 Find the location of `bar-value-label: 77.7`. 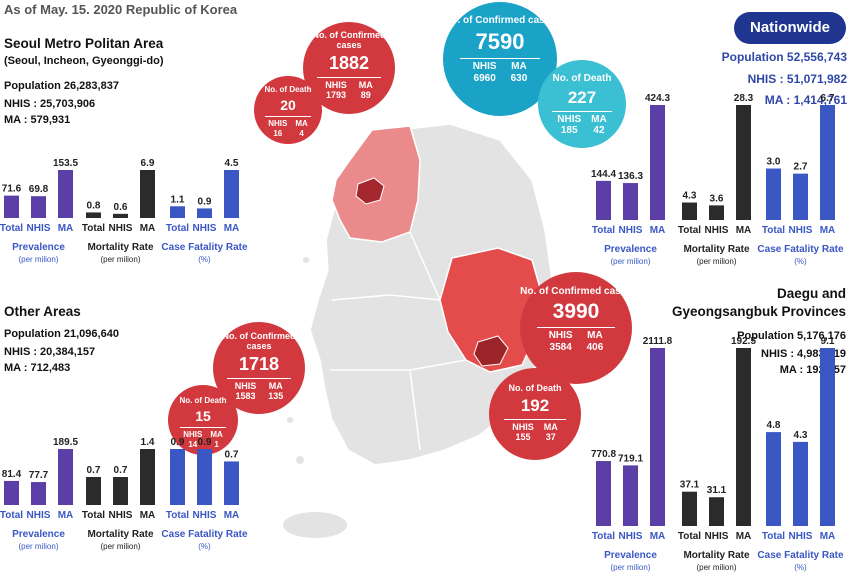

bar-value-label: 77.7 is located at coordinates (39, 475).